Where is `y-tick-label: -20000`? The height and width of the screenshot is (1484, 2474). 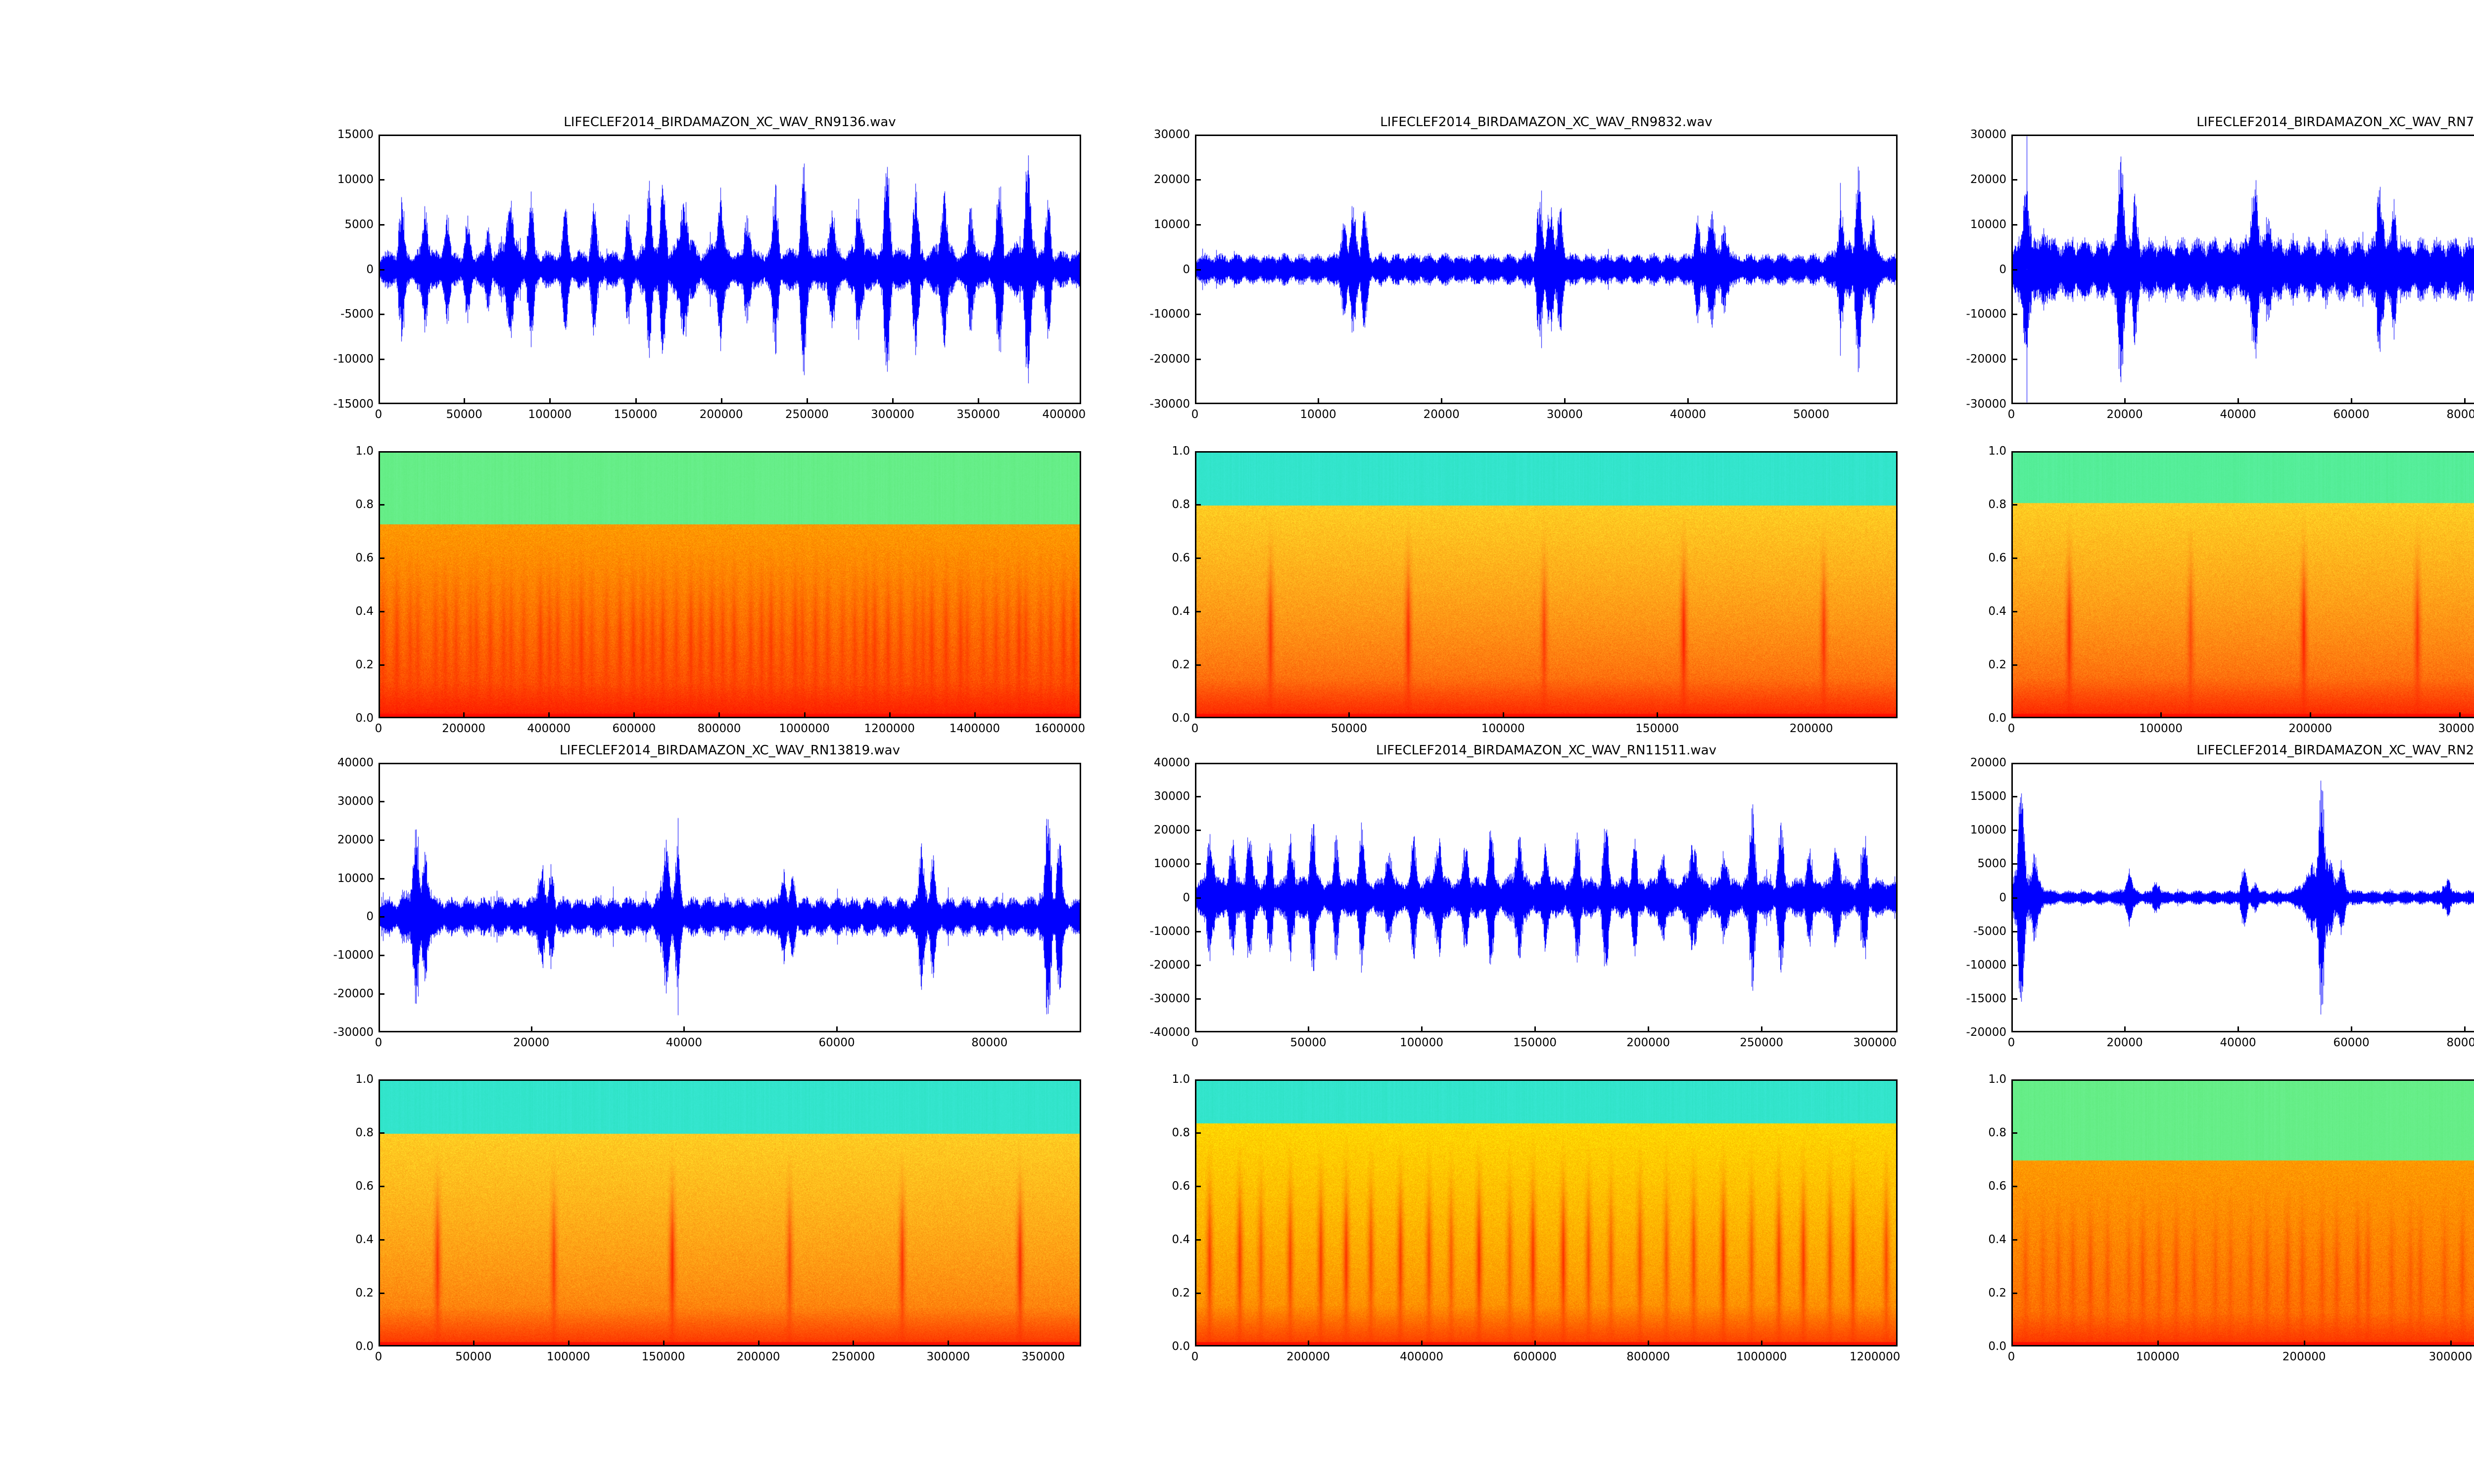
y-tick-label: -20000 is located at coordinates (1170, 359).